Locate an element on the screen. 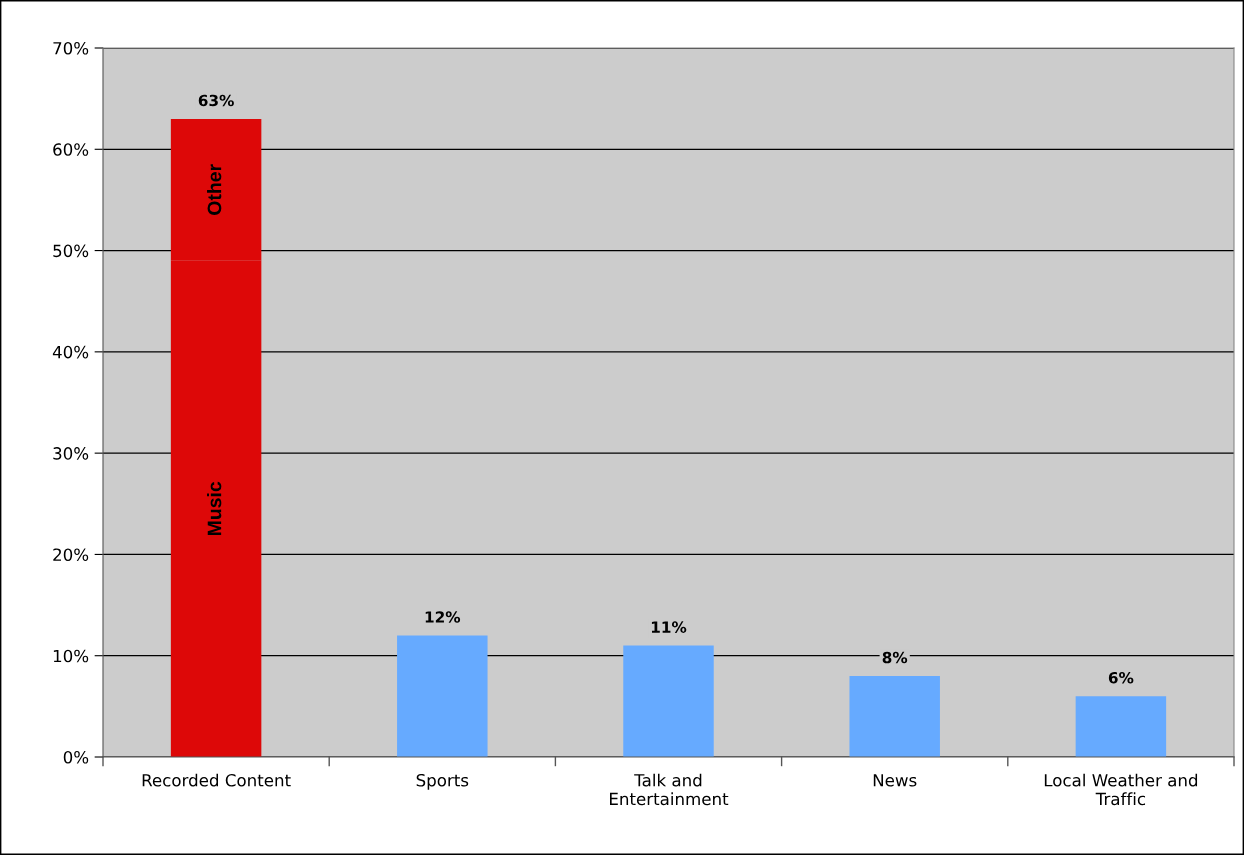  x-tick-label: Sports is located at coordinates (442, 781).